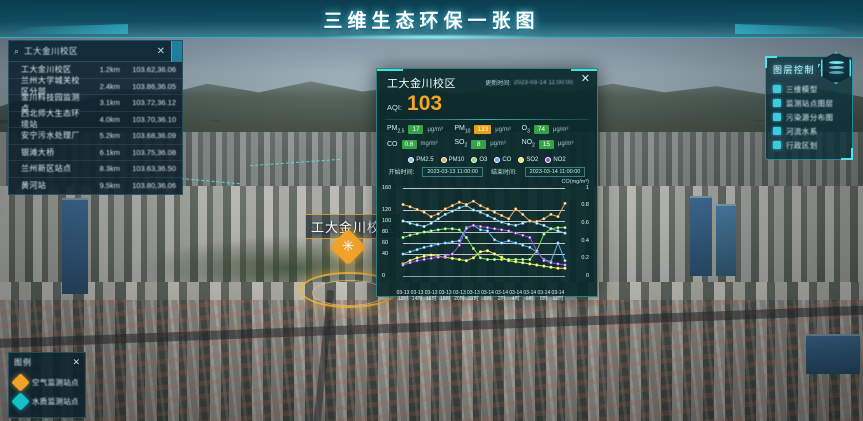 The image size is (863, 421). What do you see at coordinates (45, 382) in the screenshot?
I see `legend-item: 空气监测站点` at bounding box center [45, 382].